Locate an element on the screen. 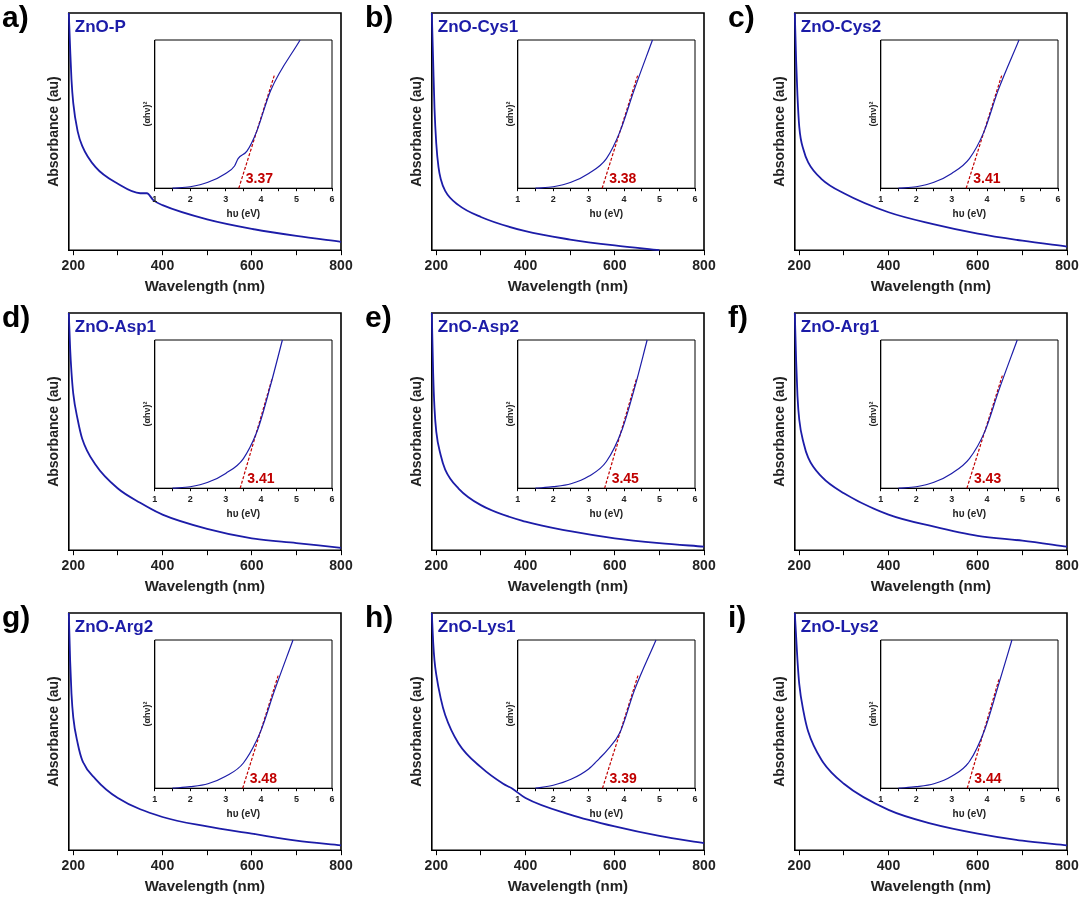 The height and width of the screenshot is (901, 1089). chart-title: ZnO-Arg2 is located at coordinates (114, 627).